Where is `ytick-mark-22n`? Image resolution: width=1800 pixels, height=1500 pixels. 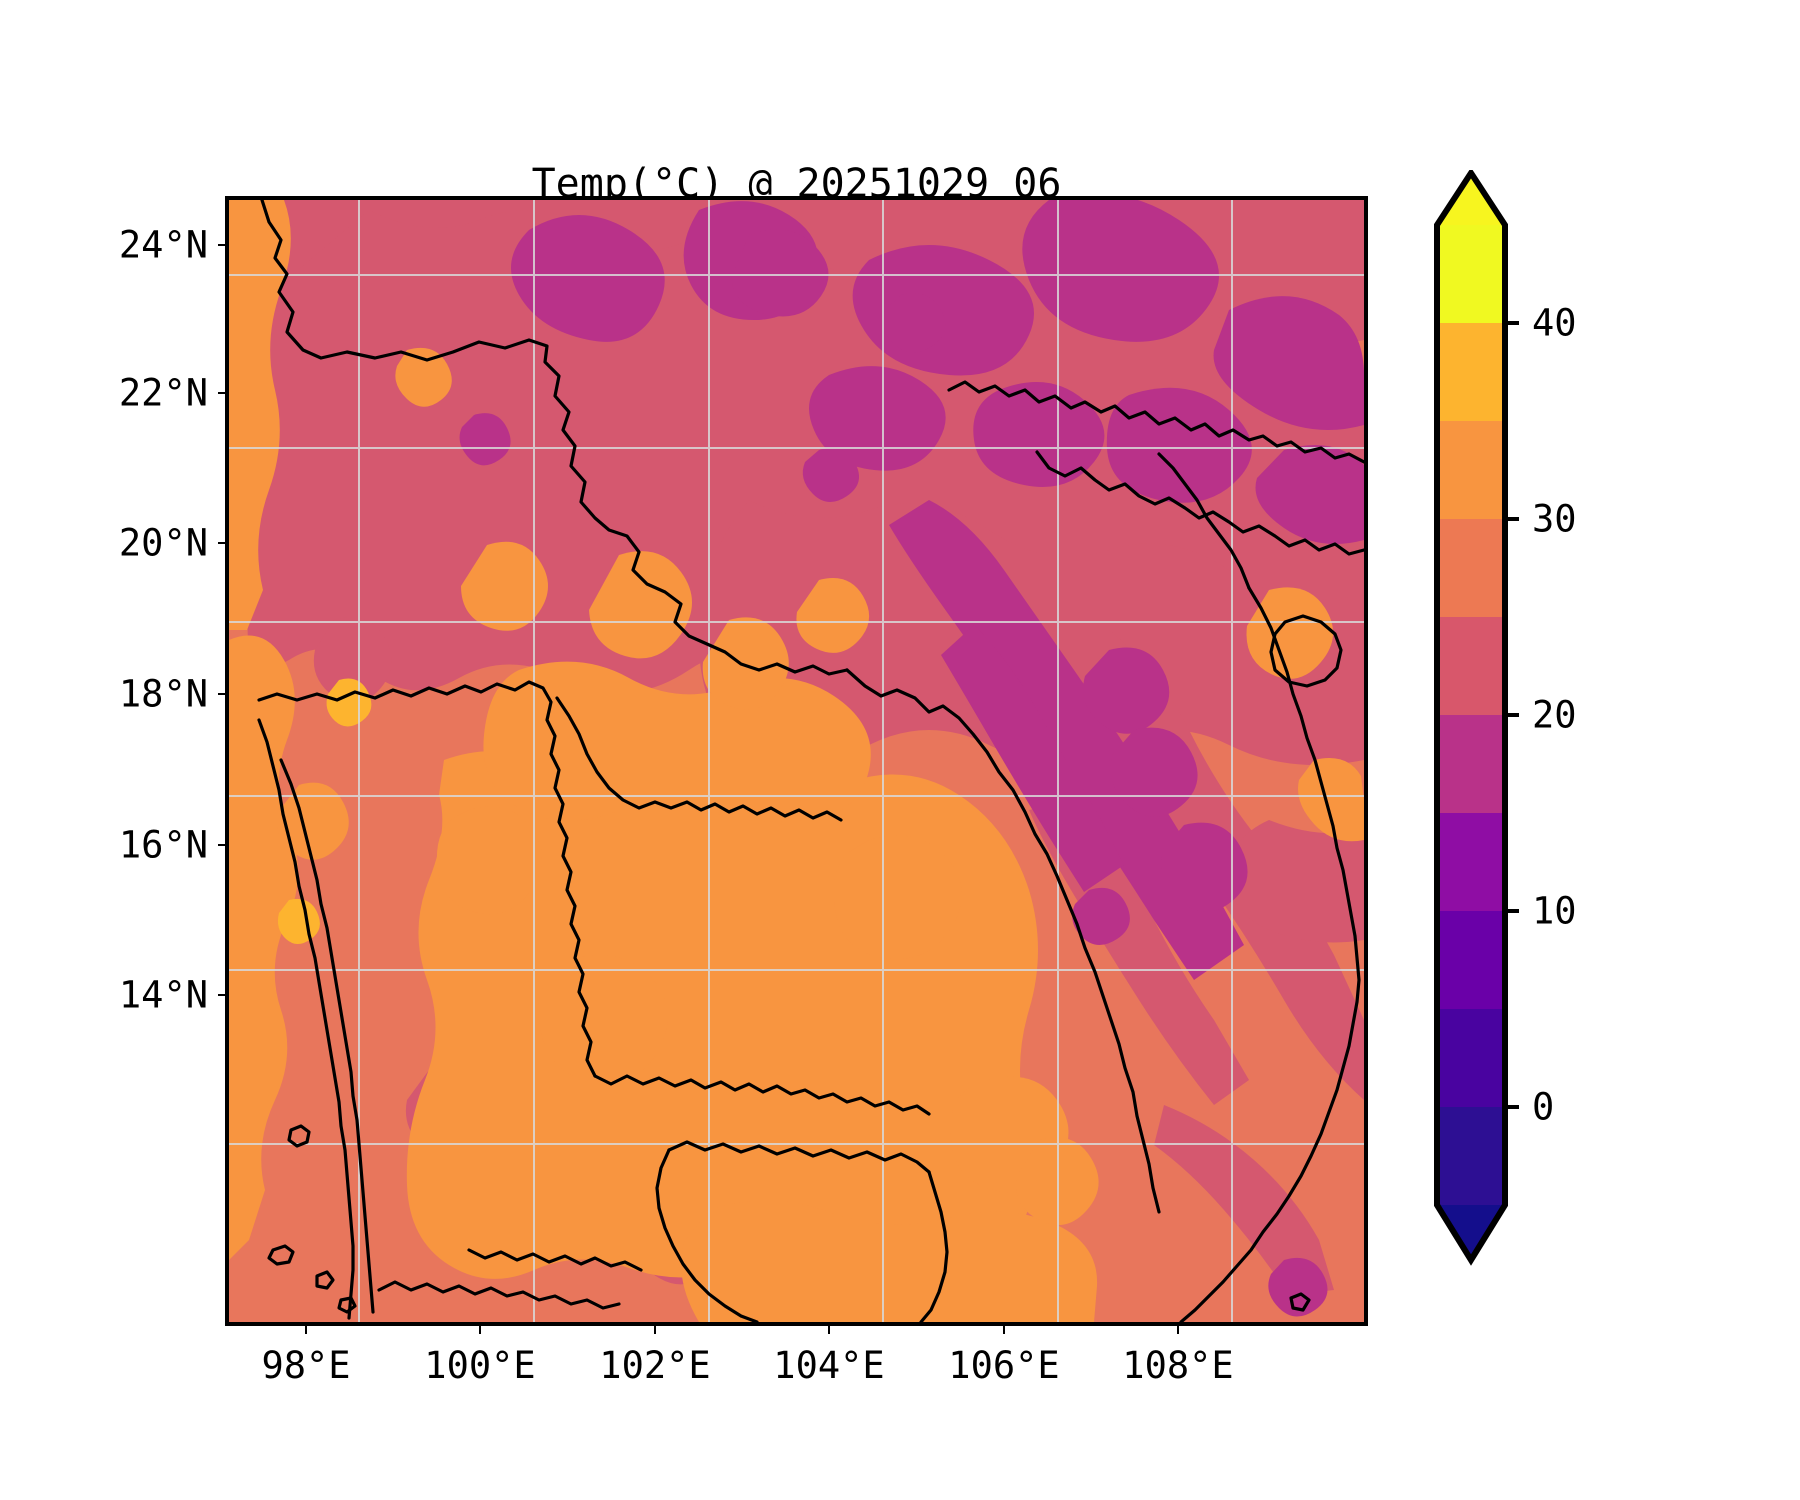 ytick-mark-22n is located at coordinates (222, 393).